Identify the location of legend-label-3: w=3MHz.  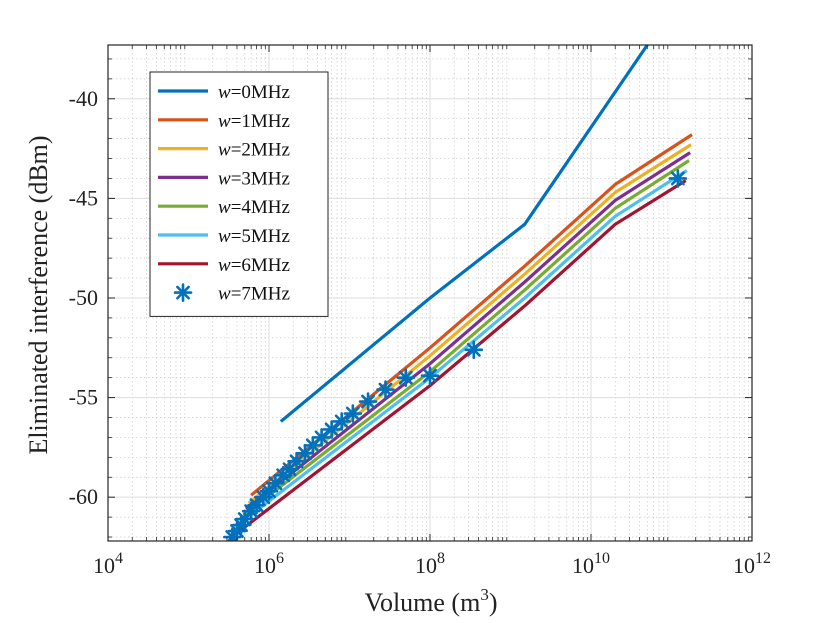
(254, 178).